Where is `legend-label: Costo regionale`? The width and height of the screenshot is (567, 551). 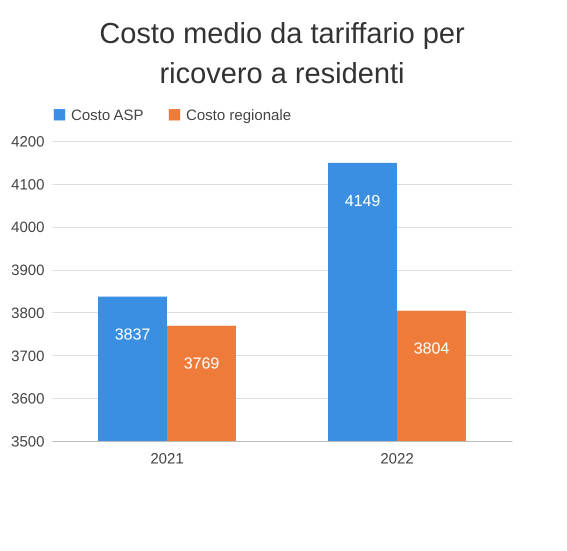
legend-label: Costo regionale is located at coordinates (239, 115).